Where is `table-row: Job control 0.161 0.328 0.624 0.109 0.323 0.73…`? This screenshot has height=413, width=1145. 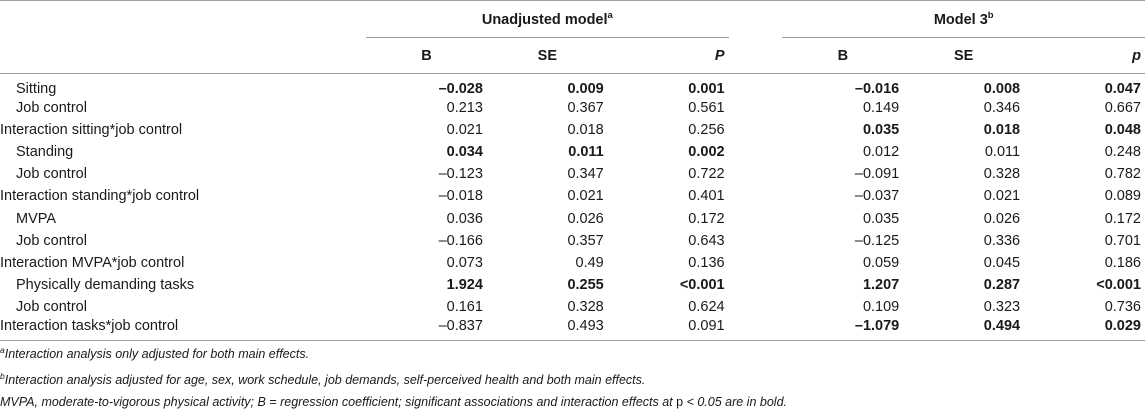 table-row: Job control 0.161 0.328 0.624 0.109 0.323 0.73… is located at coordinates (572, 307).